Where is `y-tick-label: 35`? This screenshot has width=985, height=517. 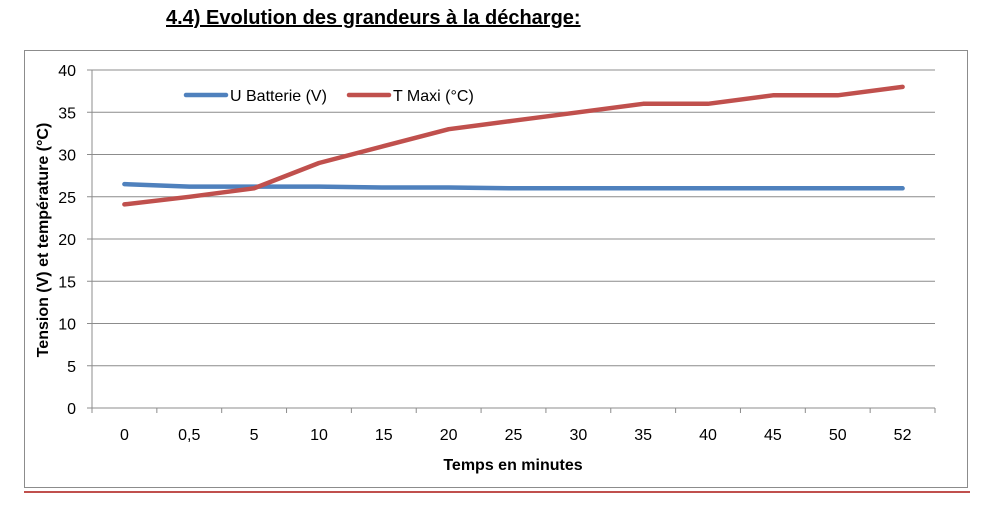 y-tick-label: 35 is located at coordinates (67, 113).